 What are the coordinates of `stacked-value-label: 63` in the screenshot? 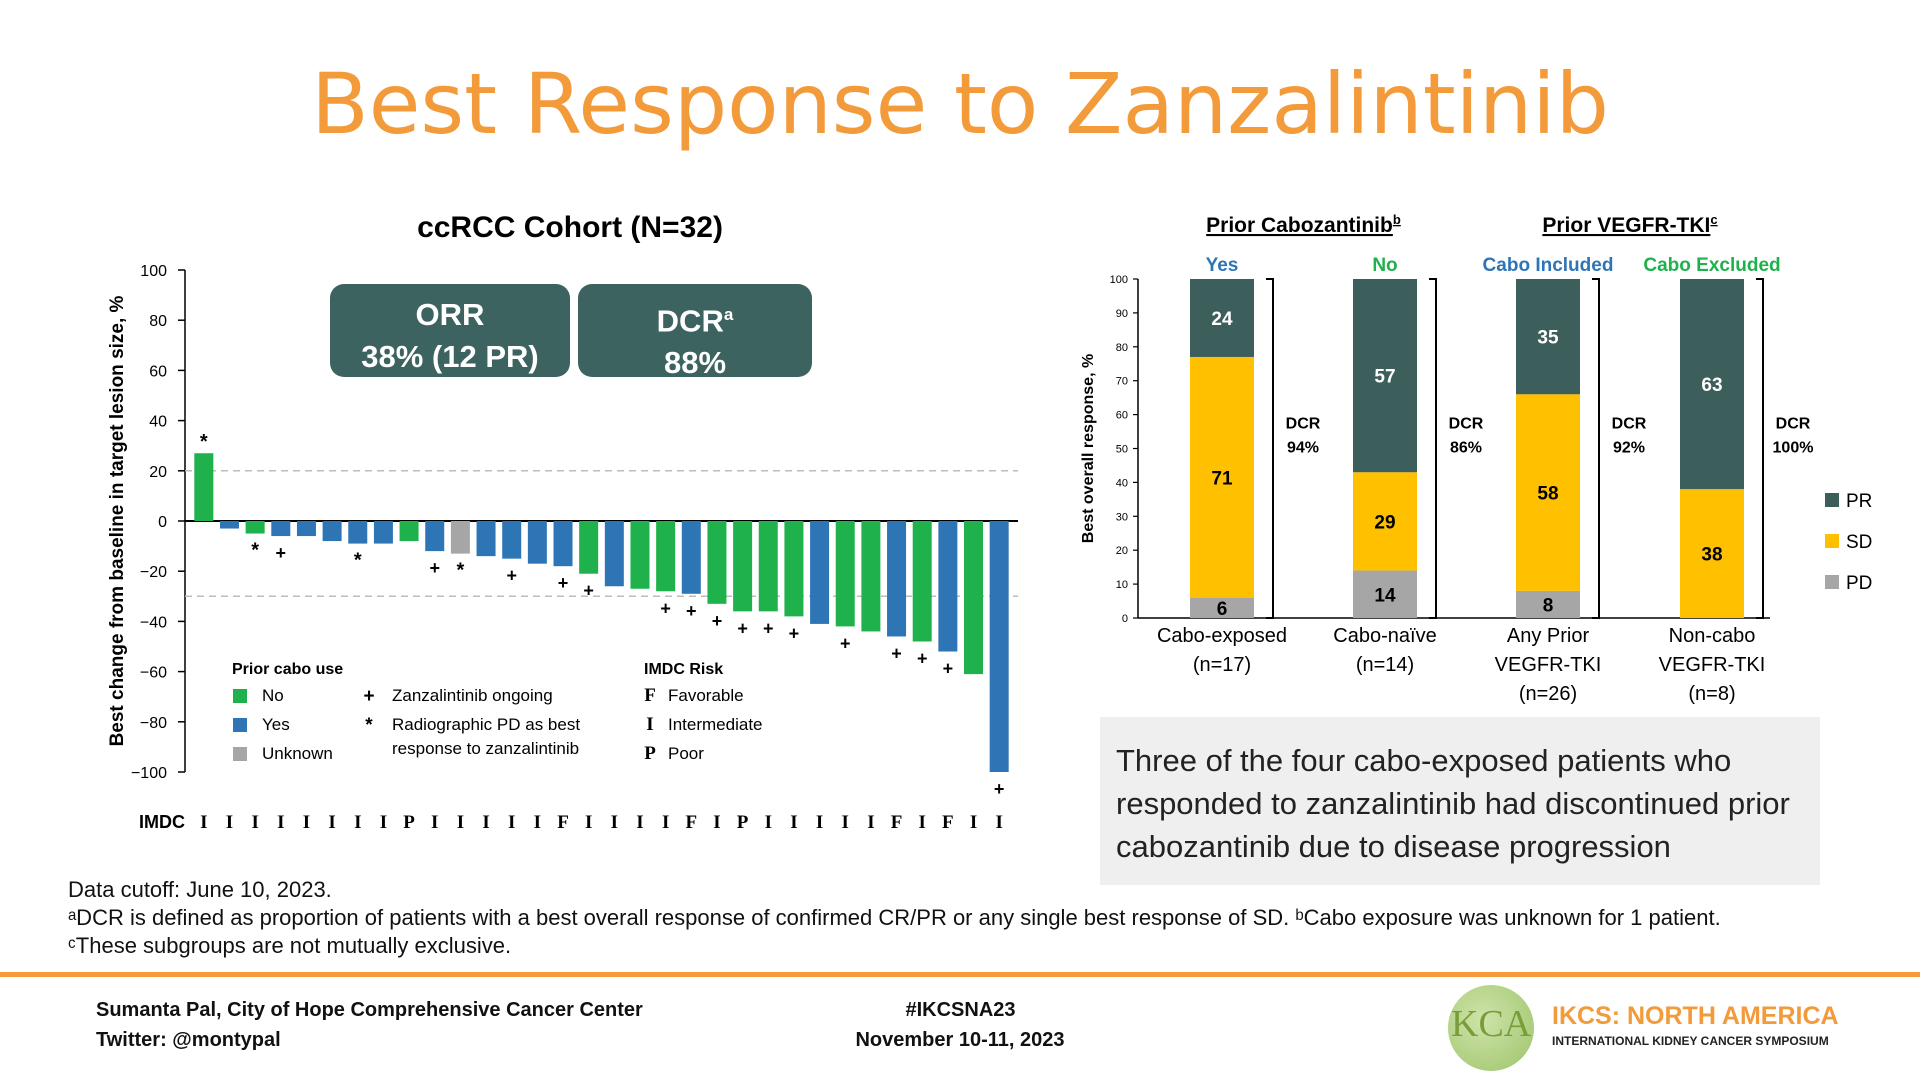 It's located at (1711, 385).